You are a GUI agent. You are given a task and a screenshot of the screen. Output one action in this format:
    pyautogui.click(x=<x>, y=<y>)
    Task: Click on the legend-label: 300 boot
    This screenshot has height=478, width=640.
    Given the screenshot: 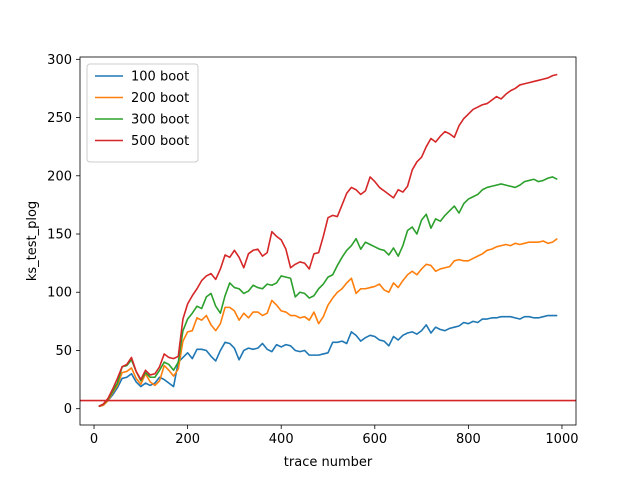 What is the action you would take?
    pyautogui.click(x=160, y=120)
    